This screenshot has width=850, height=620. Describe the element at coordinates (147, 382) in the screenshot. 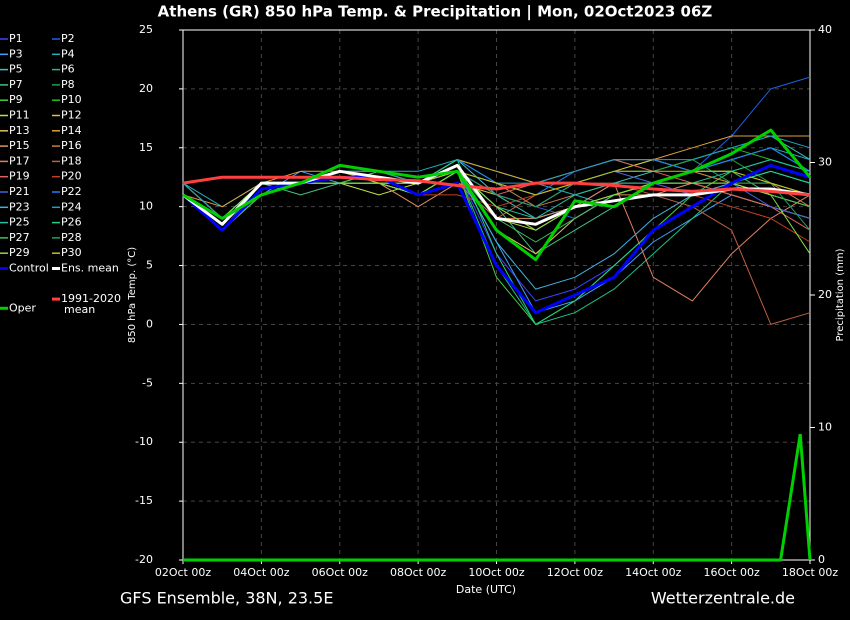

I see `y-tick-label: -5` at that location.